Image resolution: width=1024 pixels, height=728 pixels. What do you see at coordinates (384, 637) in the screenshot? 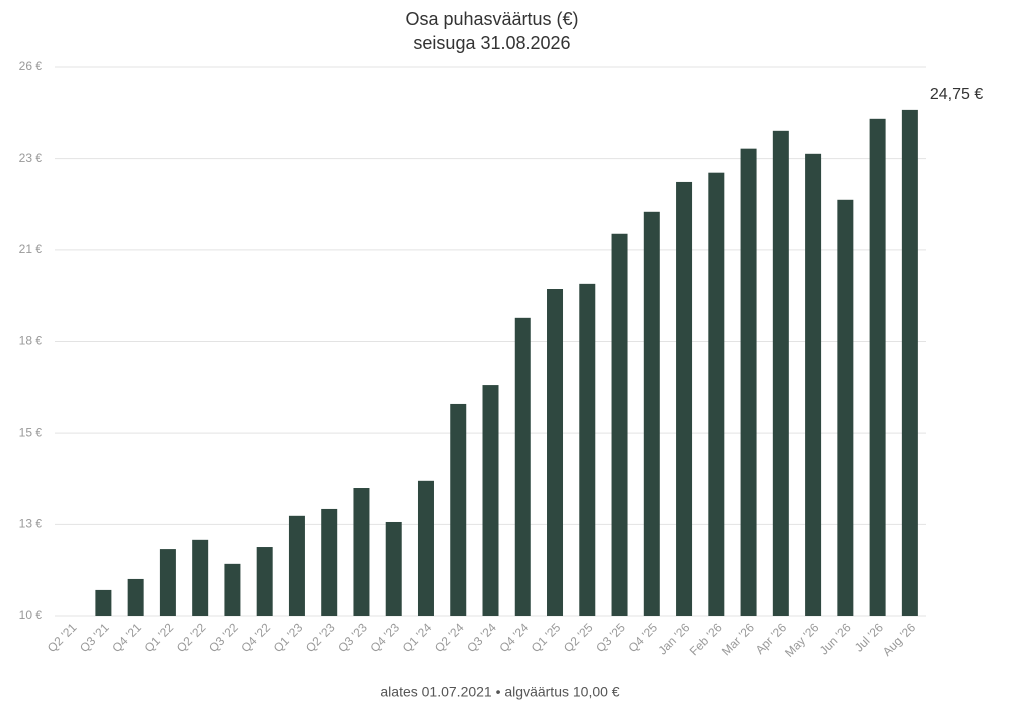
I see `x-tick-label: Q4 '23` at bounding box center [384, 637].